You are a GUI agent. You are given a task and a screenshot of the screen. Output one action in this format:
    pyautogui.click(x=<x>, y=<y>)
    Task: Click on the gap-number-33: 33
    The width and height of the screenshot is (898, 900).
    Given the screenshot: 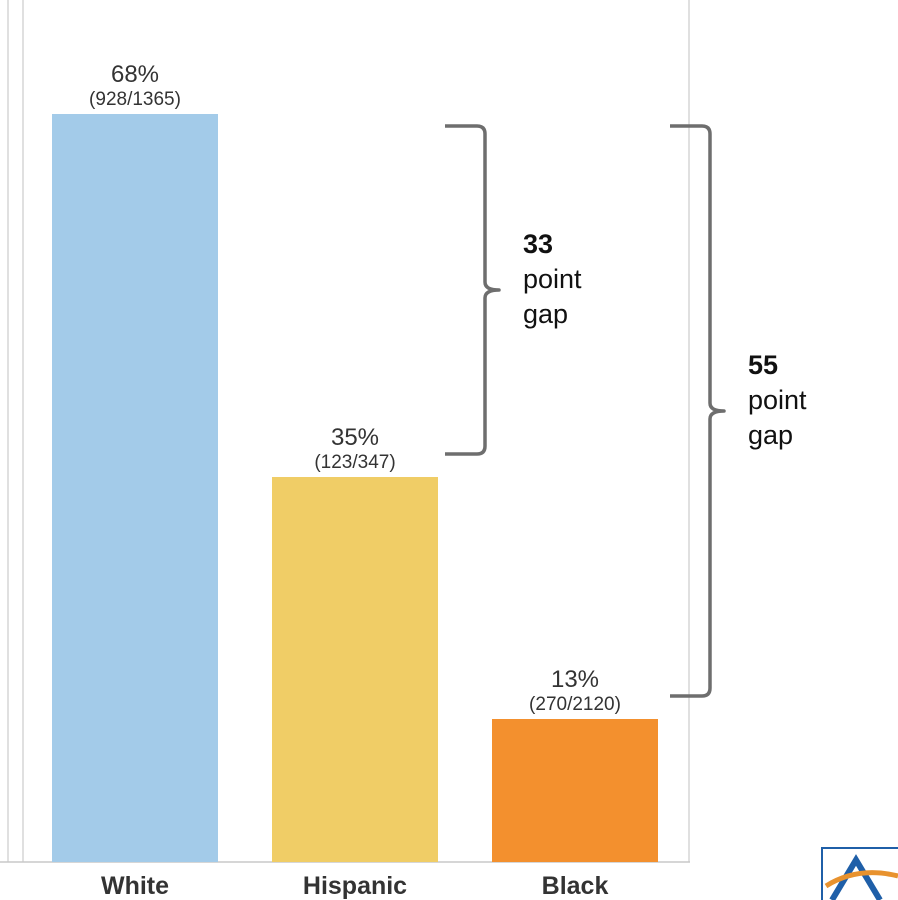 What is the action you would take?
    pyautogui.click(x=538, y=244)
    